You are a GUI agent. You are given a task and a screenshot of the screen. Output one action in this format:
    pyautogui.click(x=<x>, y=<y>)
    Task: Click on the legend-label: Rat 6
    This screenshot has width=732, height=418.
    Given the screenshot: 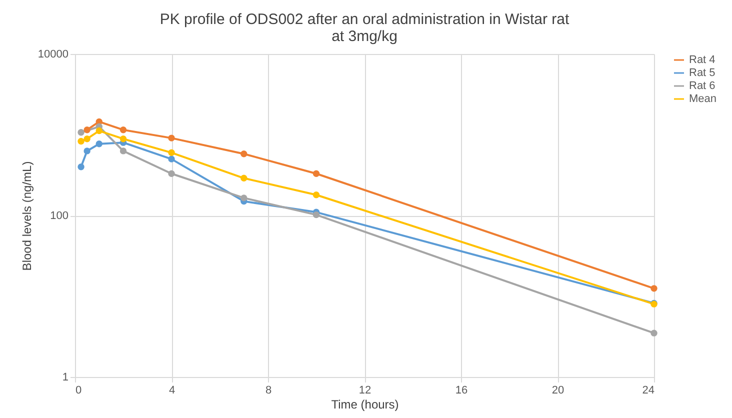 What is the action you would take?
    pyautogui.click(x=702, y=86)
    